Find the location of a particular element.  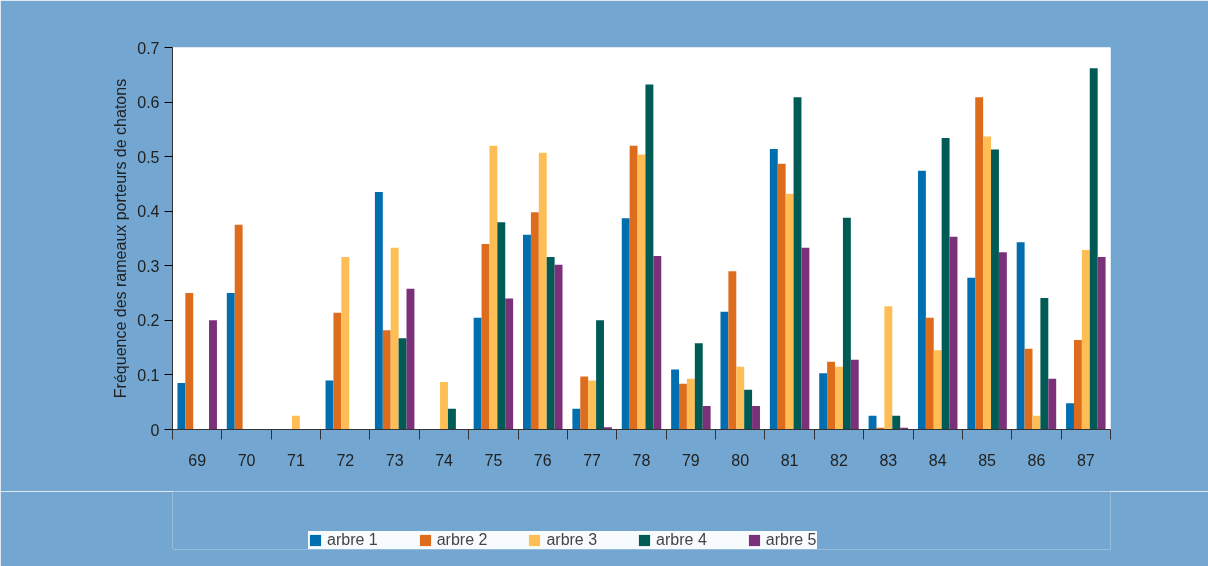

y-tick-label: 0.2 is located at coordinates (148, 321).